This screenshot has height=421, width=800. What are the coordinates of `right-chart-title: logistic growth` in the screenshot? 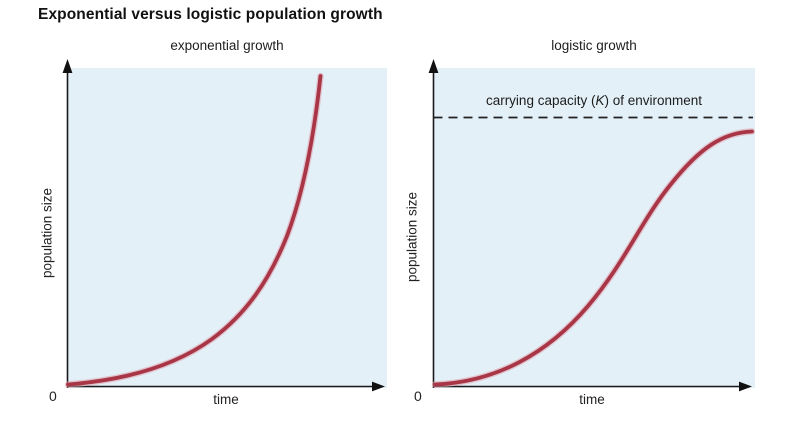 It's located at (594, 45).